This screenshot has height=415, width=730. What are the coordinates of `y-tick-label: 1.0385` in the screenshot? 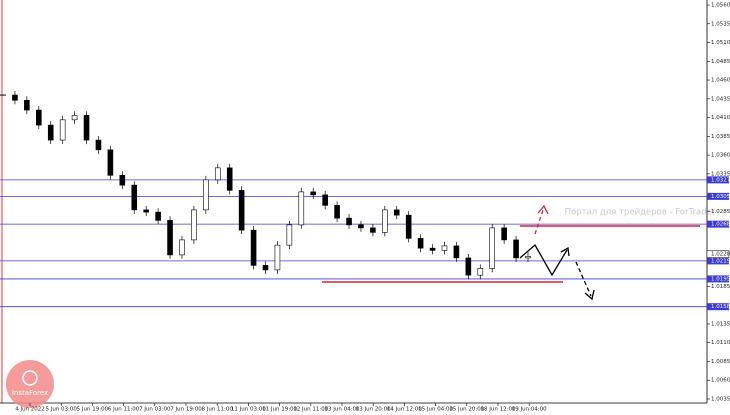 It's located at (720, 137).